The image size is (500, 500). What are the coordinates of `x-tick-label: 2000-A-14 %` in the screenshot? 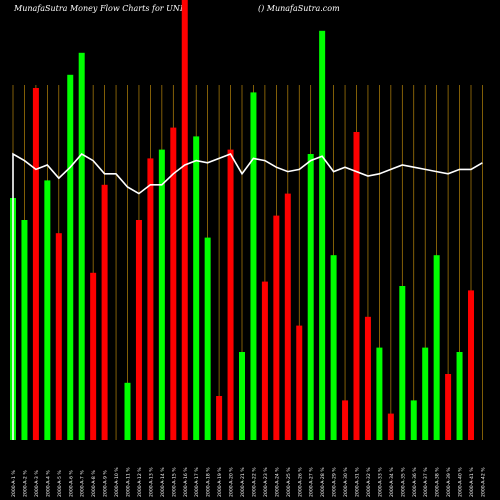 It's located at (163, 482).